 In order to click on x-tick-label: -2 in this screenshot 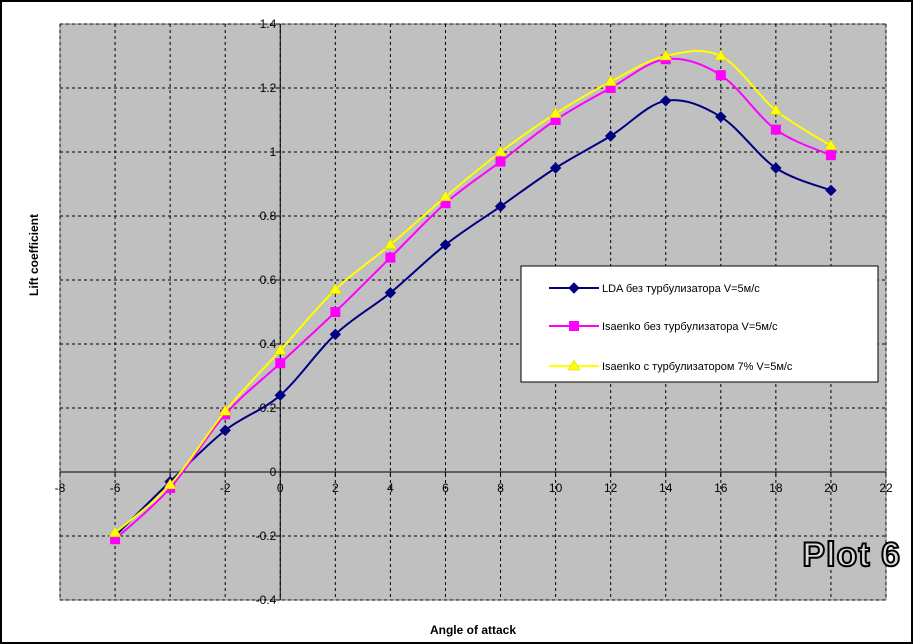, I will do `click(225, 488)`.